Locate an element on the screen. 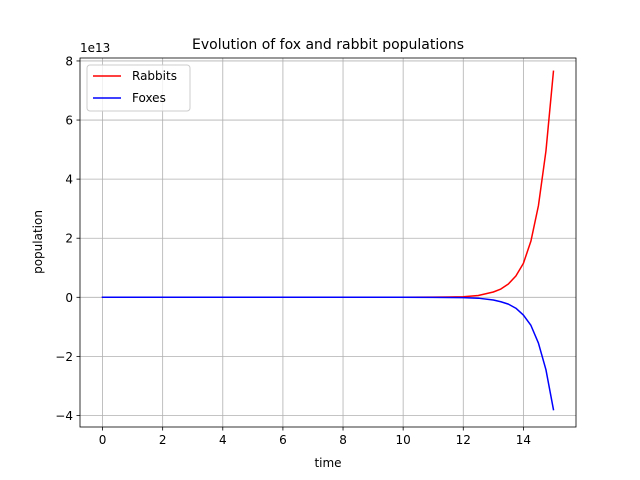  x-axis-label: time is located at coordinates (327, 463).